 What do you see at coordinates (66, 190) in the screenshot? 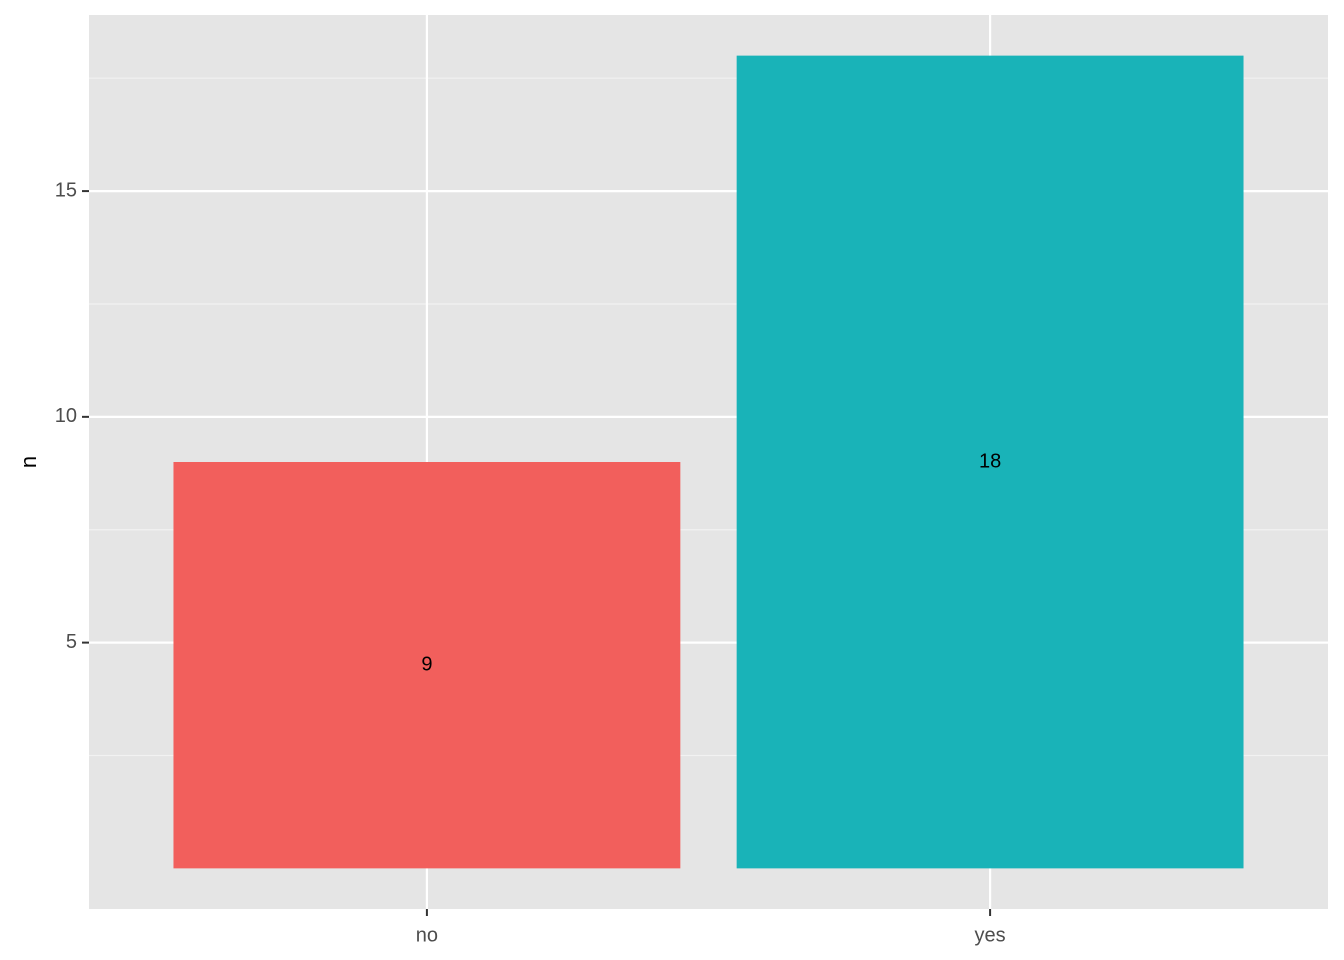
I see `y-tick-label: 15` at bounding box center [66, 190].